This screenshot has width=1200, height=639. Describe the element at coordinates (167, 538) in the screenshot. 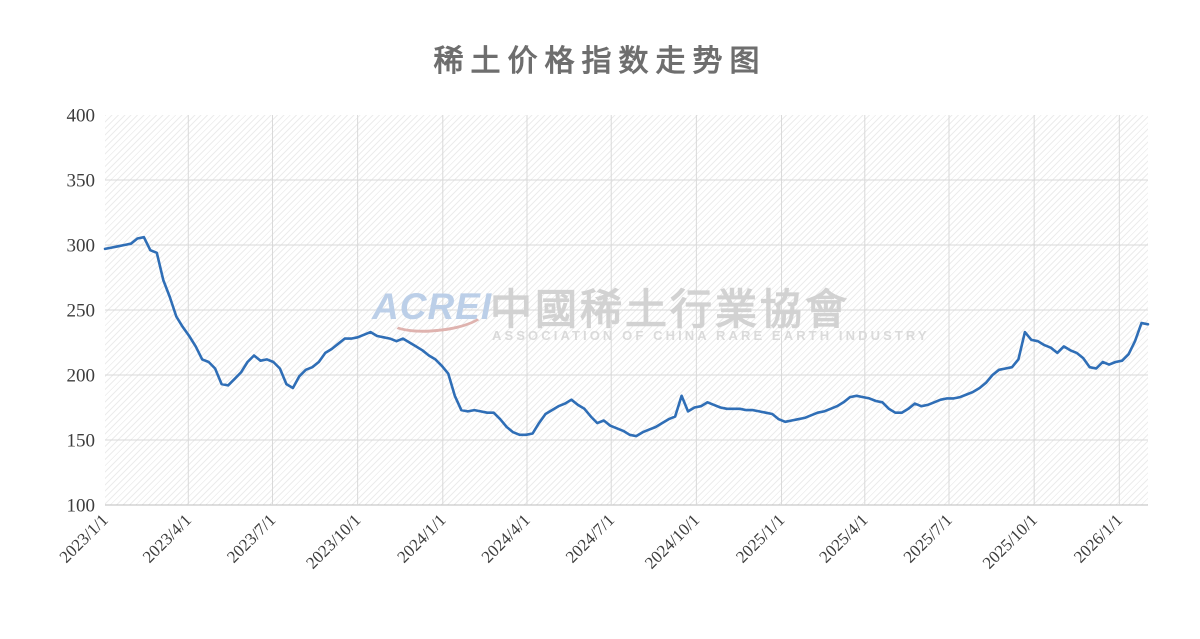

I see `x-tick-label: 2023/4/1` at that location.